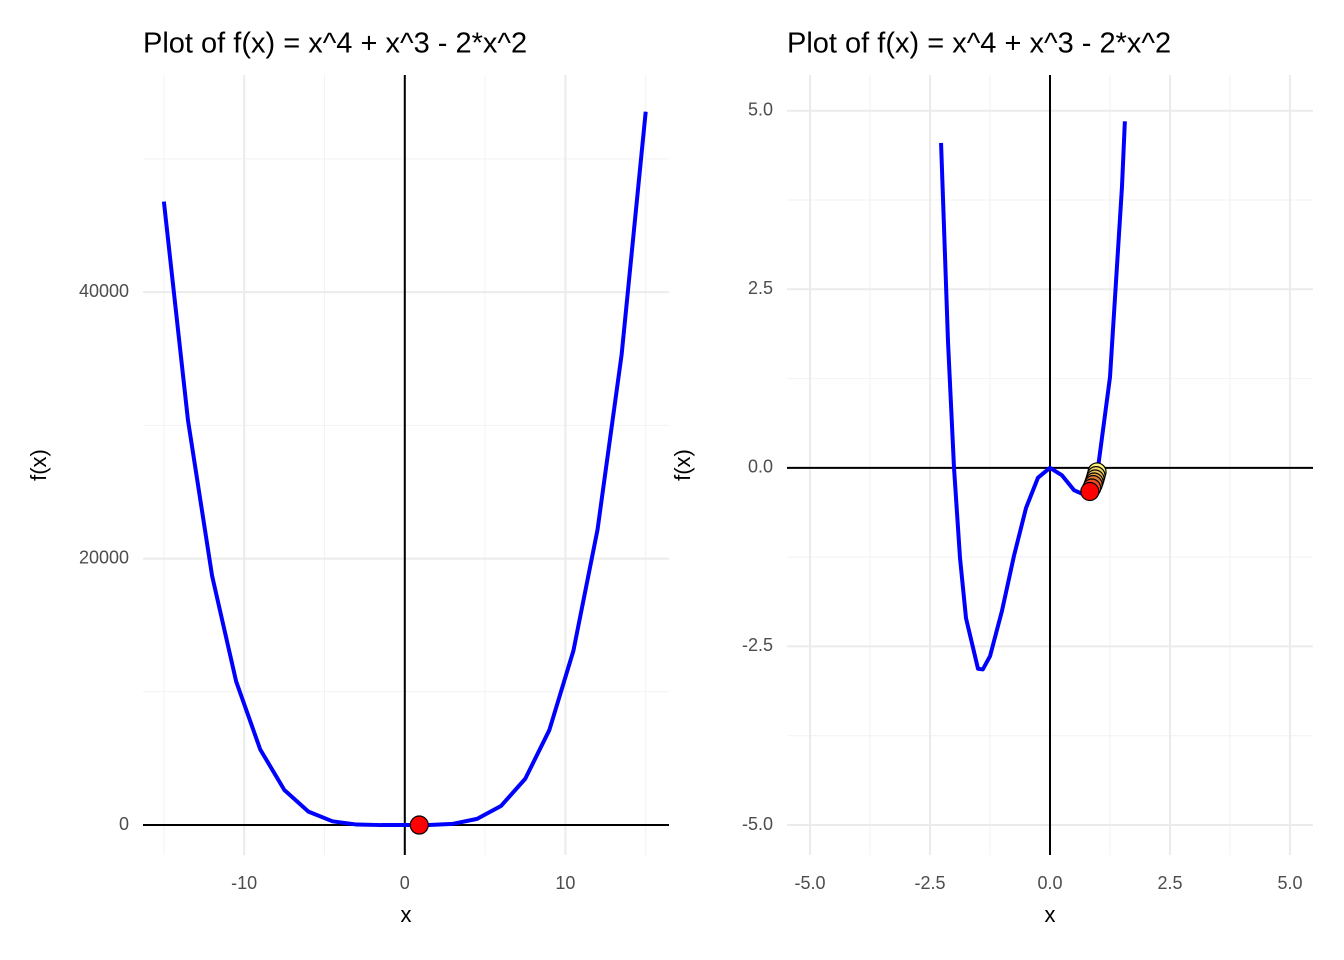 This screenshot has height=960, width=1344. Describe the element at coordinates (760, 467) in the screenshot. I see `y-tick-label: 0.0` at that location.